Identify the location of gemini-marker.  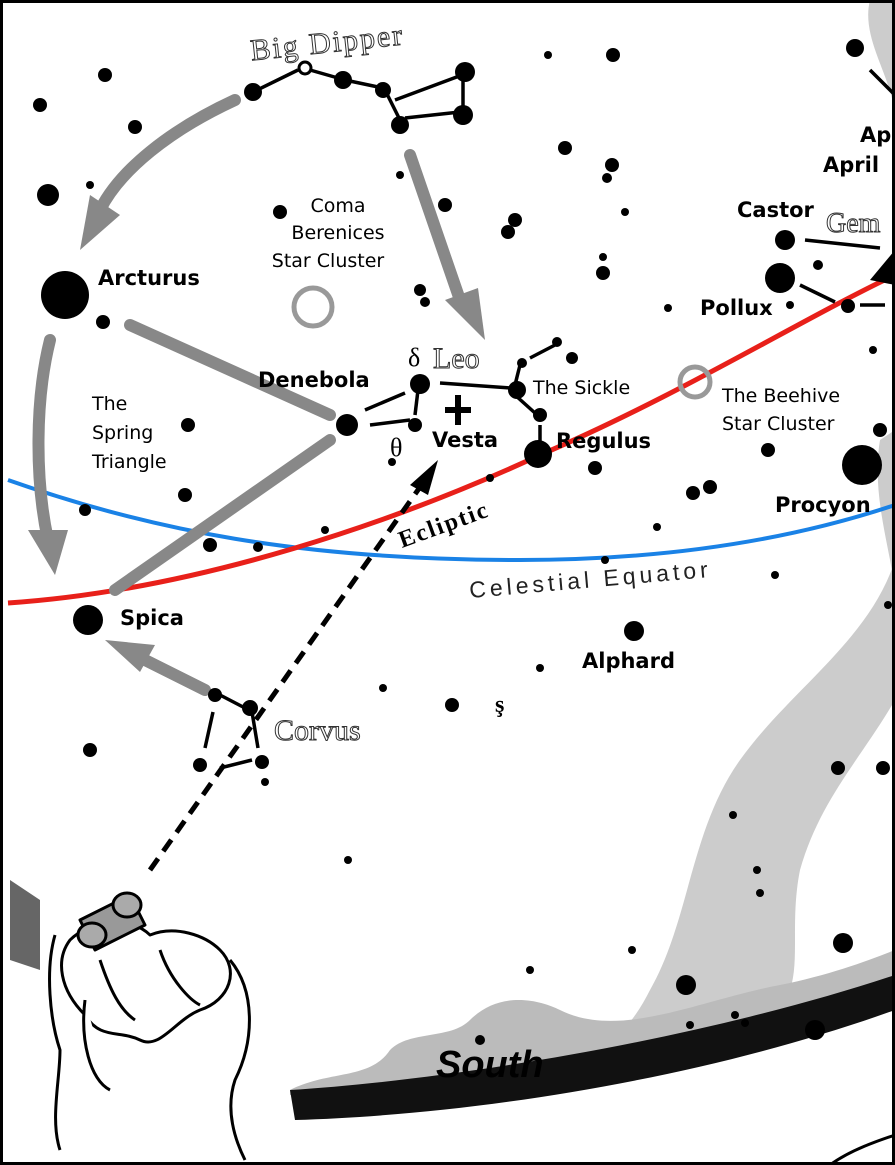
(882, 267).